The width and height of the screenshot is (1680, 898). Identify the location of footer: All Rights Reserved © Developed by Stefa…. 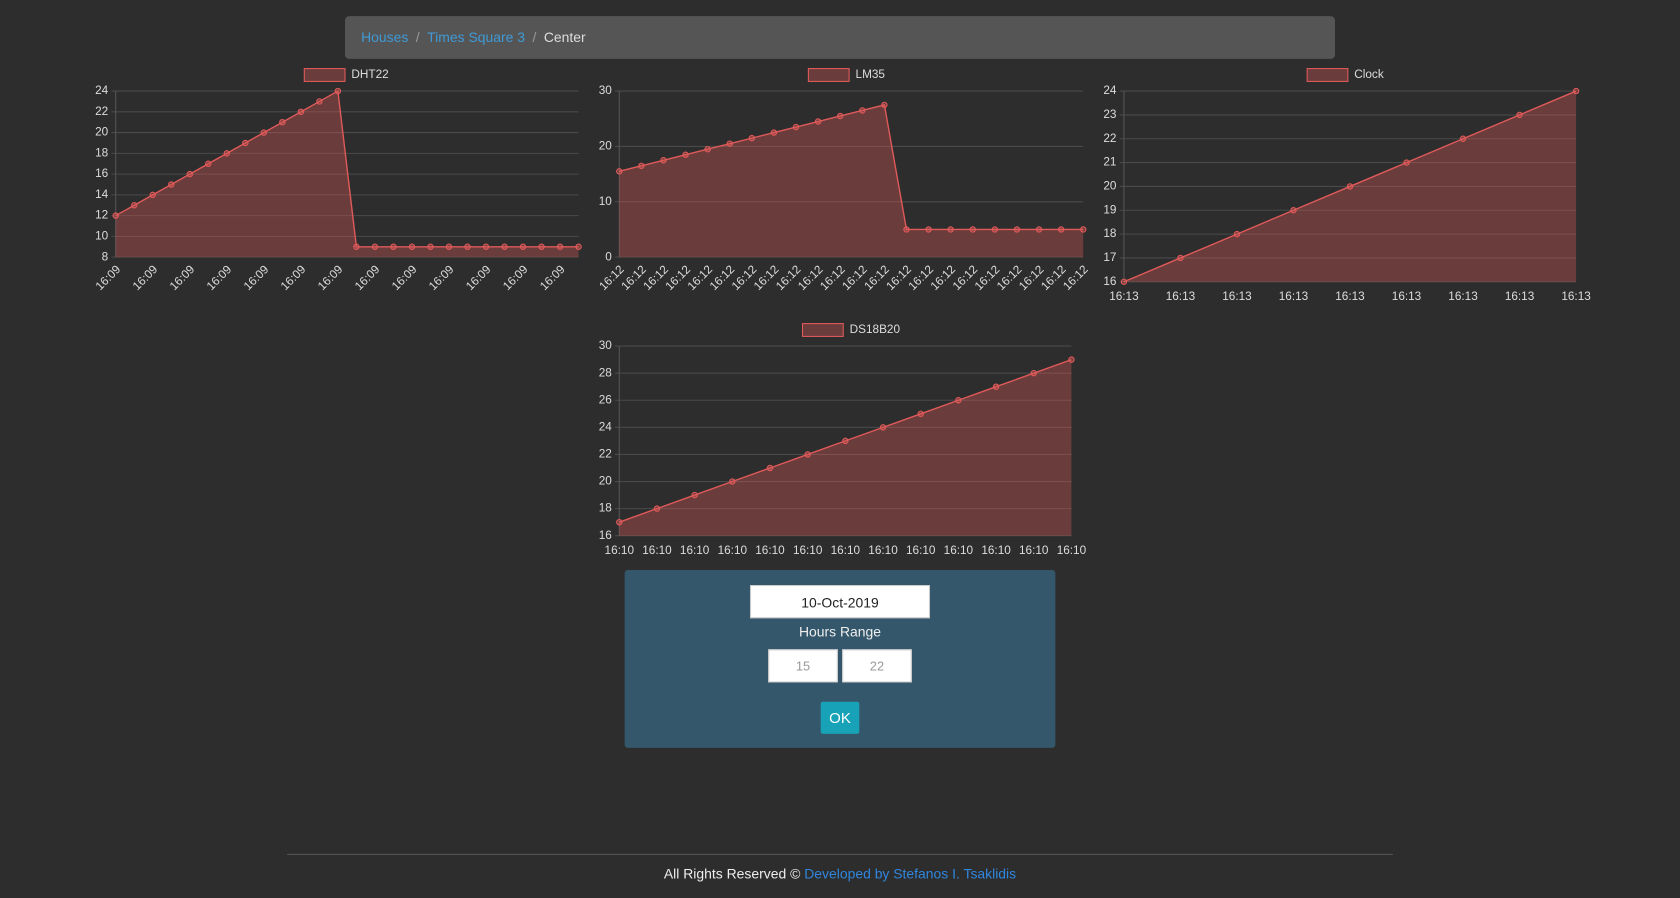
(840, 867).